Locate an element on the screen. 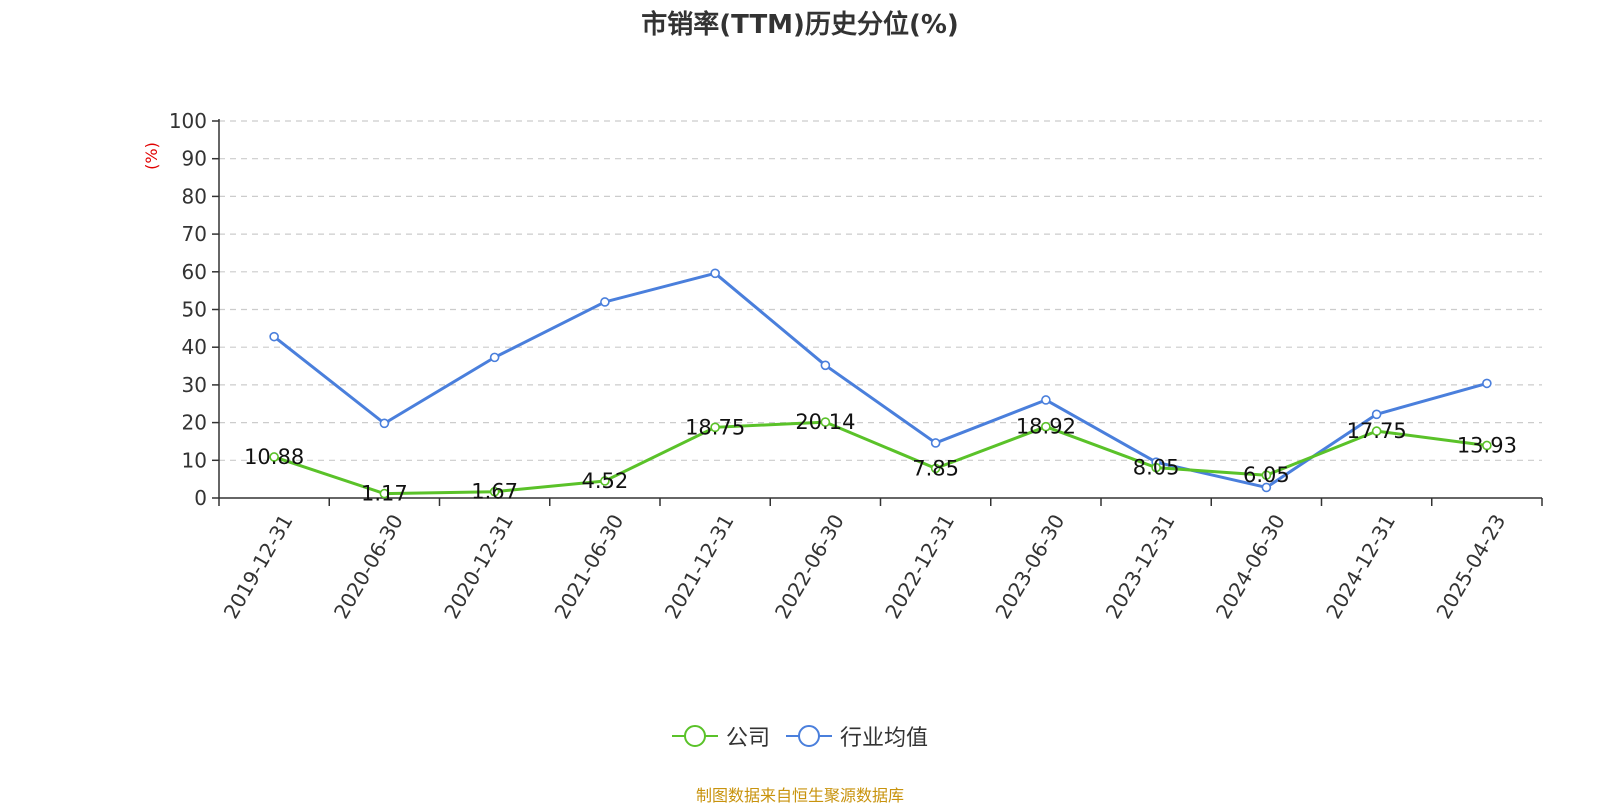 The height and width of the screenshot is (806, 1600). data-label: 7.85 is located at coordinates (935, 468).